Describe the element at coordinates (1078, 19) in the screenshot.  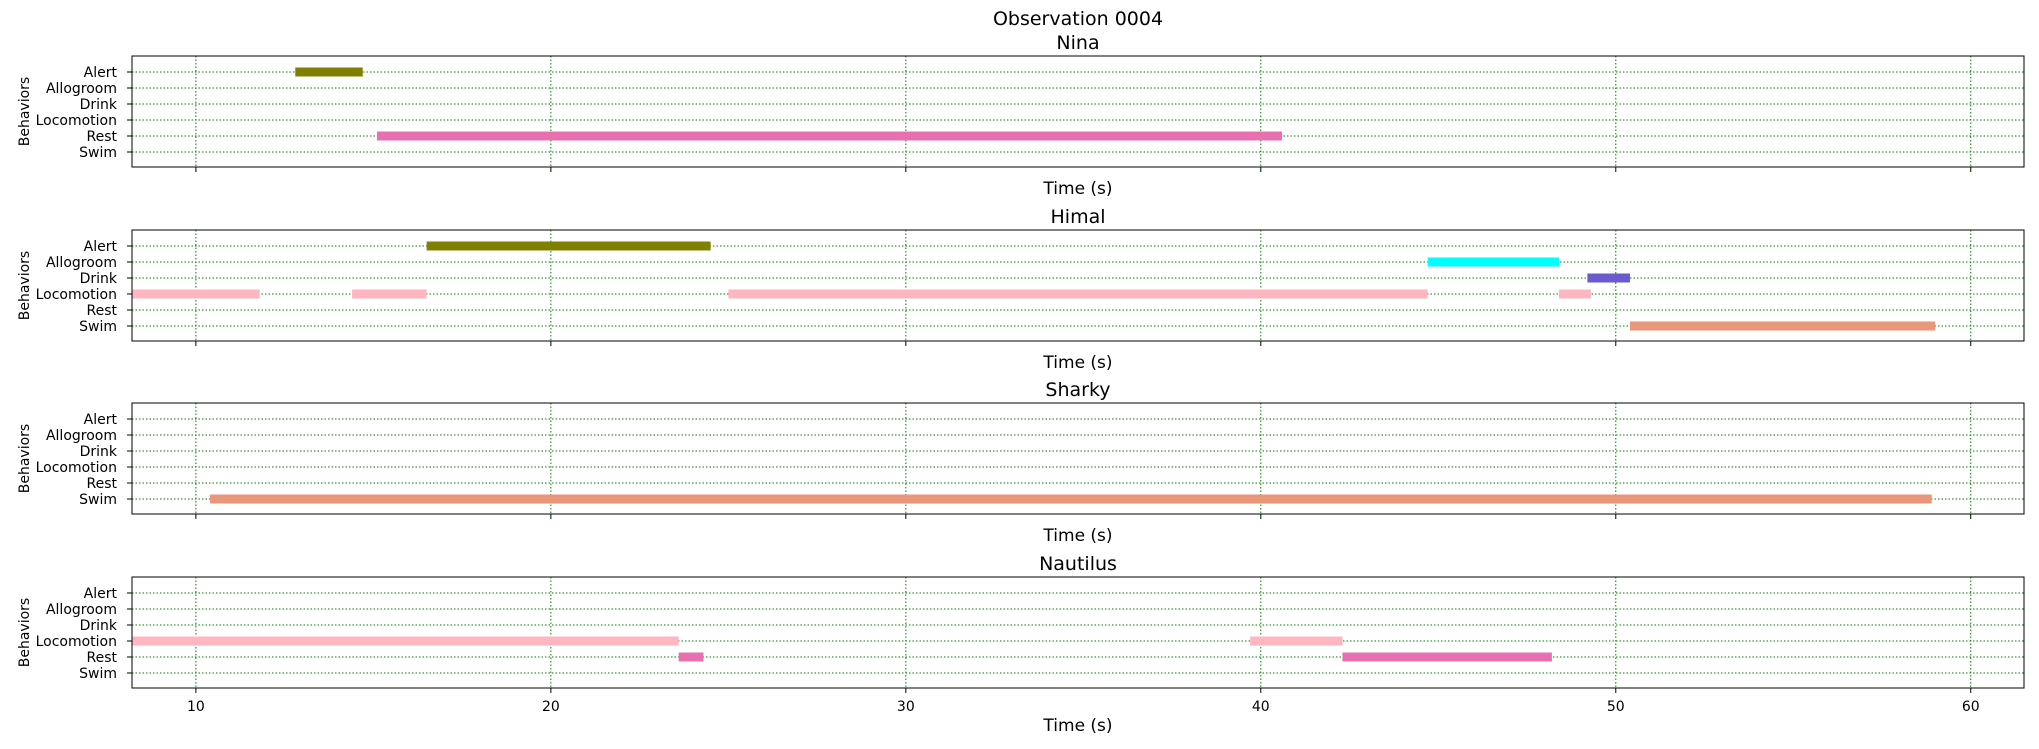
I see `figure-title: Observation 0004` at that location.